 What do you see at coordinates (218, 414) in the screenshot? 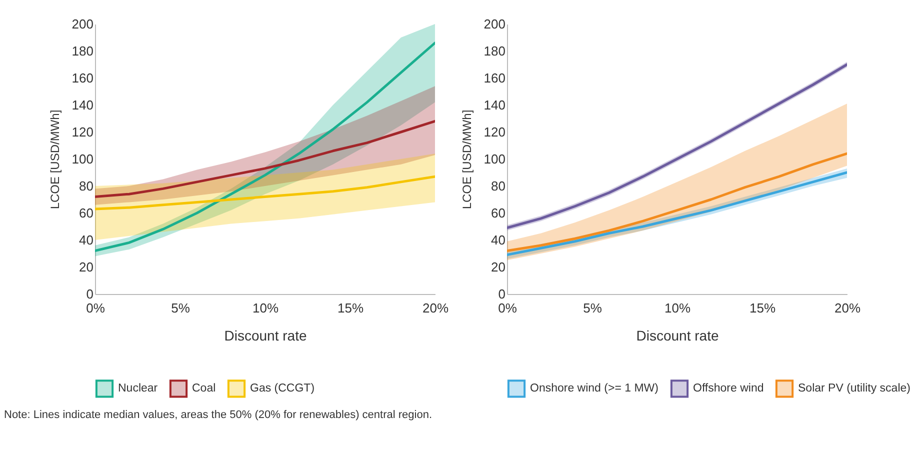
I see `text: Note: Lines indicate median values, areas the 50% (20% for renewables) central region.` at bounding box center [218, 414].